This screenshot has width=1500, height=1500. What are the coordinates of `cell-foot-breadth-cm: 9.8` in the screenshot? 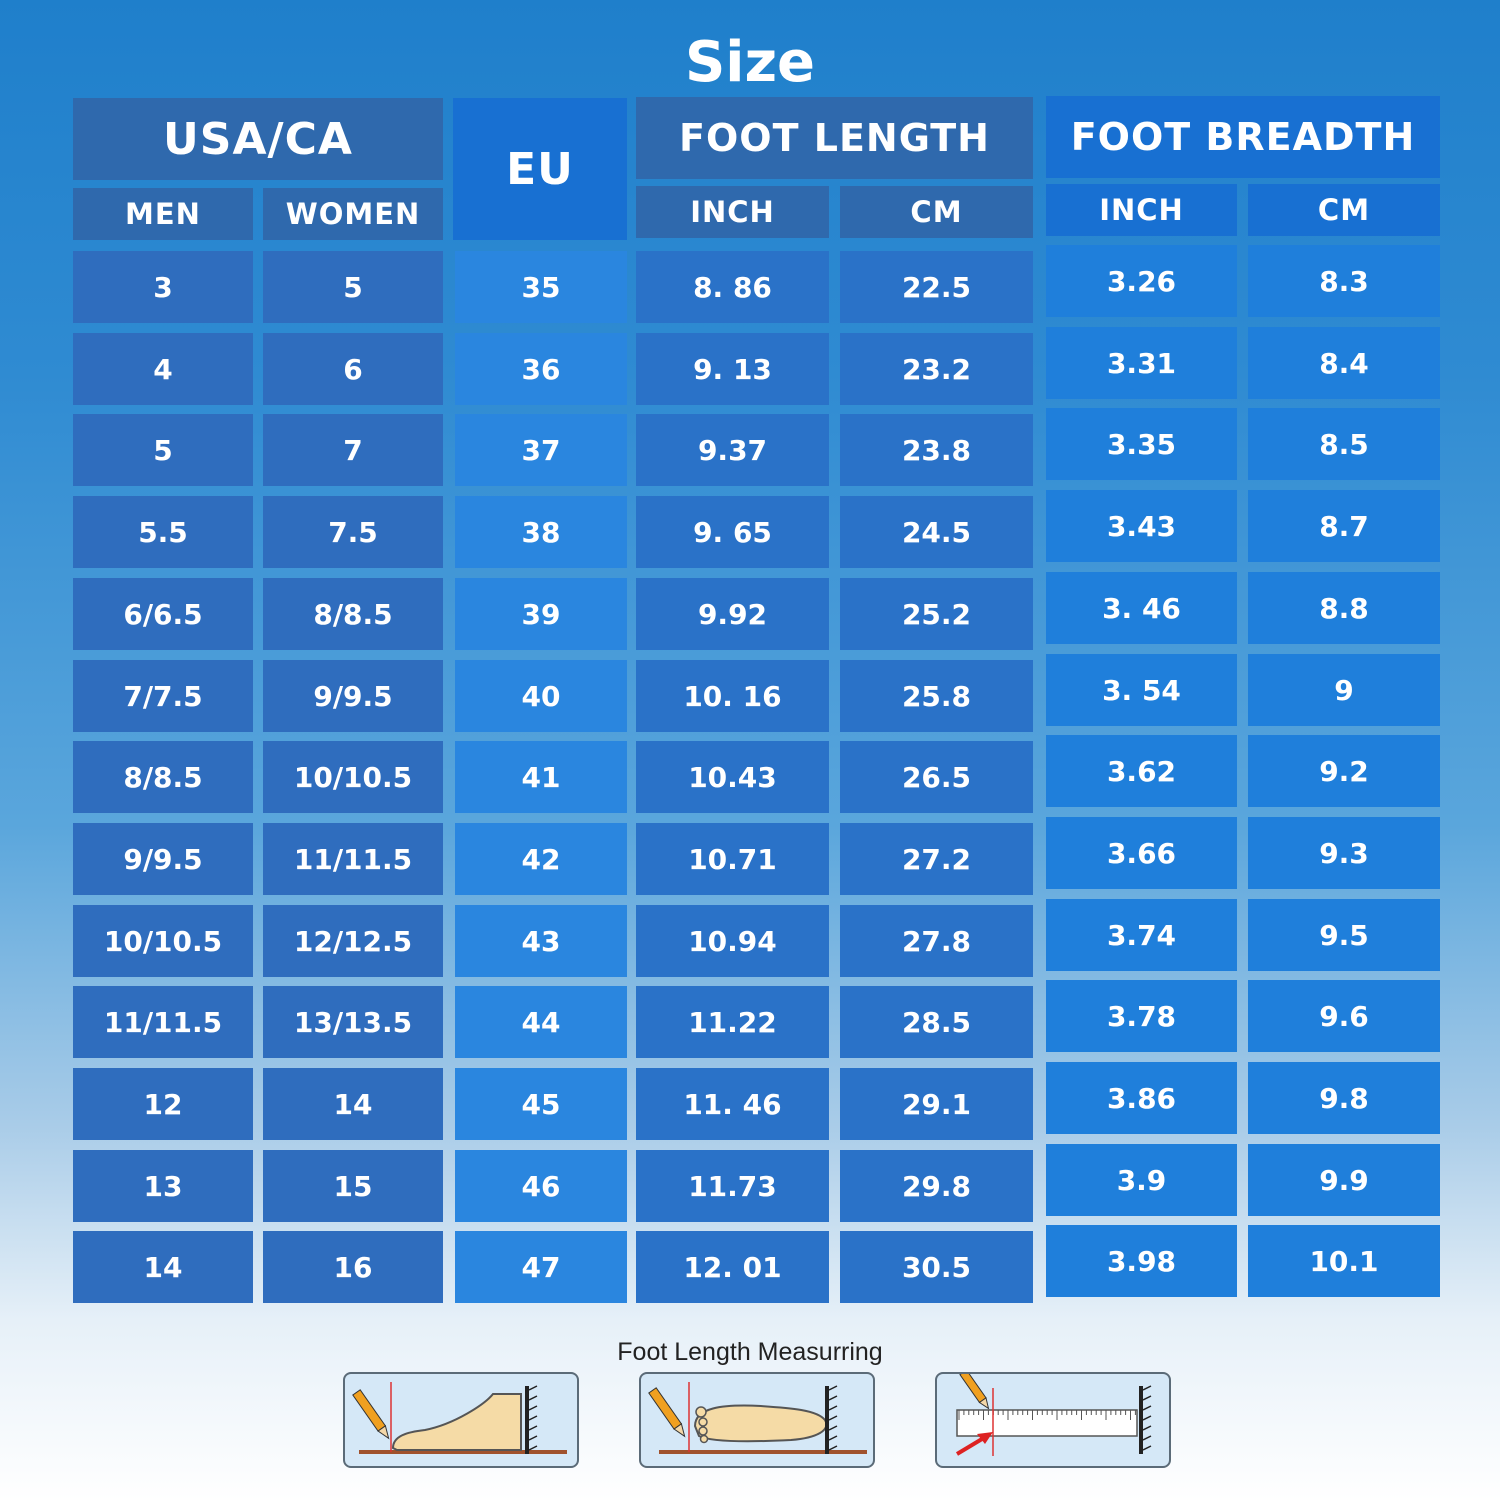 It's located at (1344, 1098).